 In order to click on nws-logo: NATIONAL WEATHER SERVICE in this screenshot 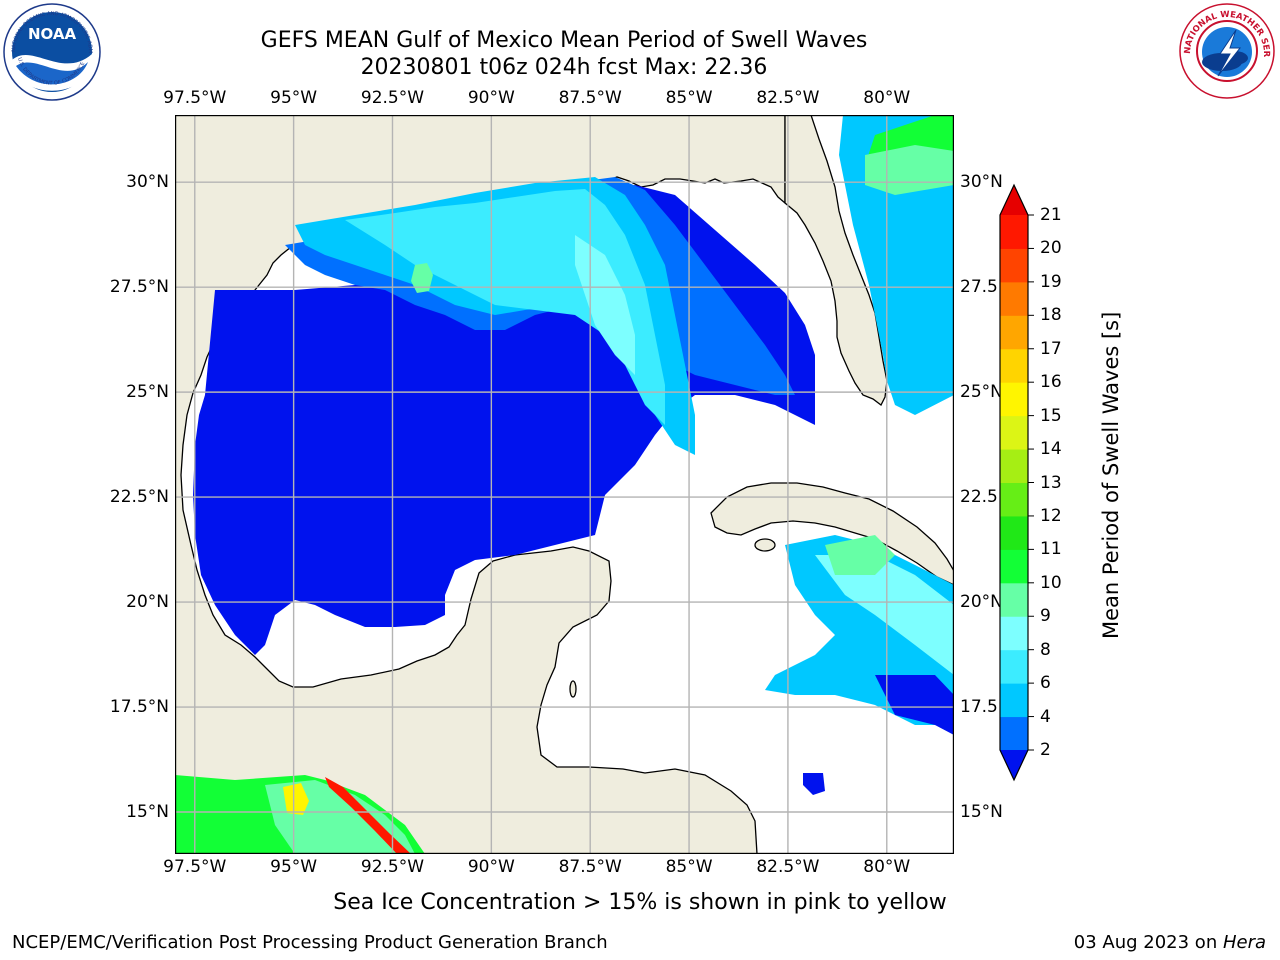, I will do `click(1225, 50)`.